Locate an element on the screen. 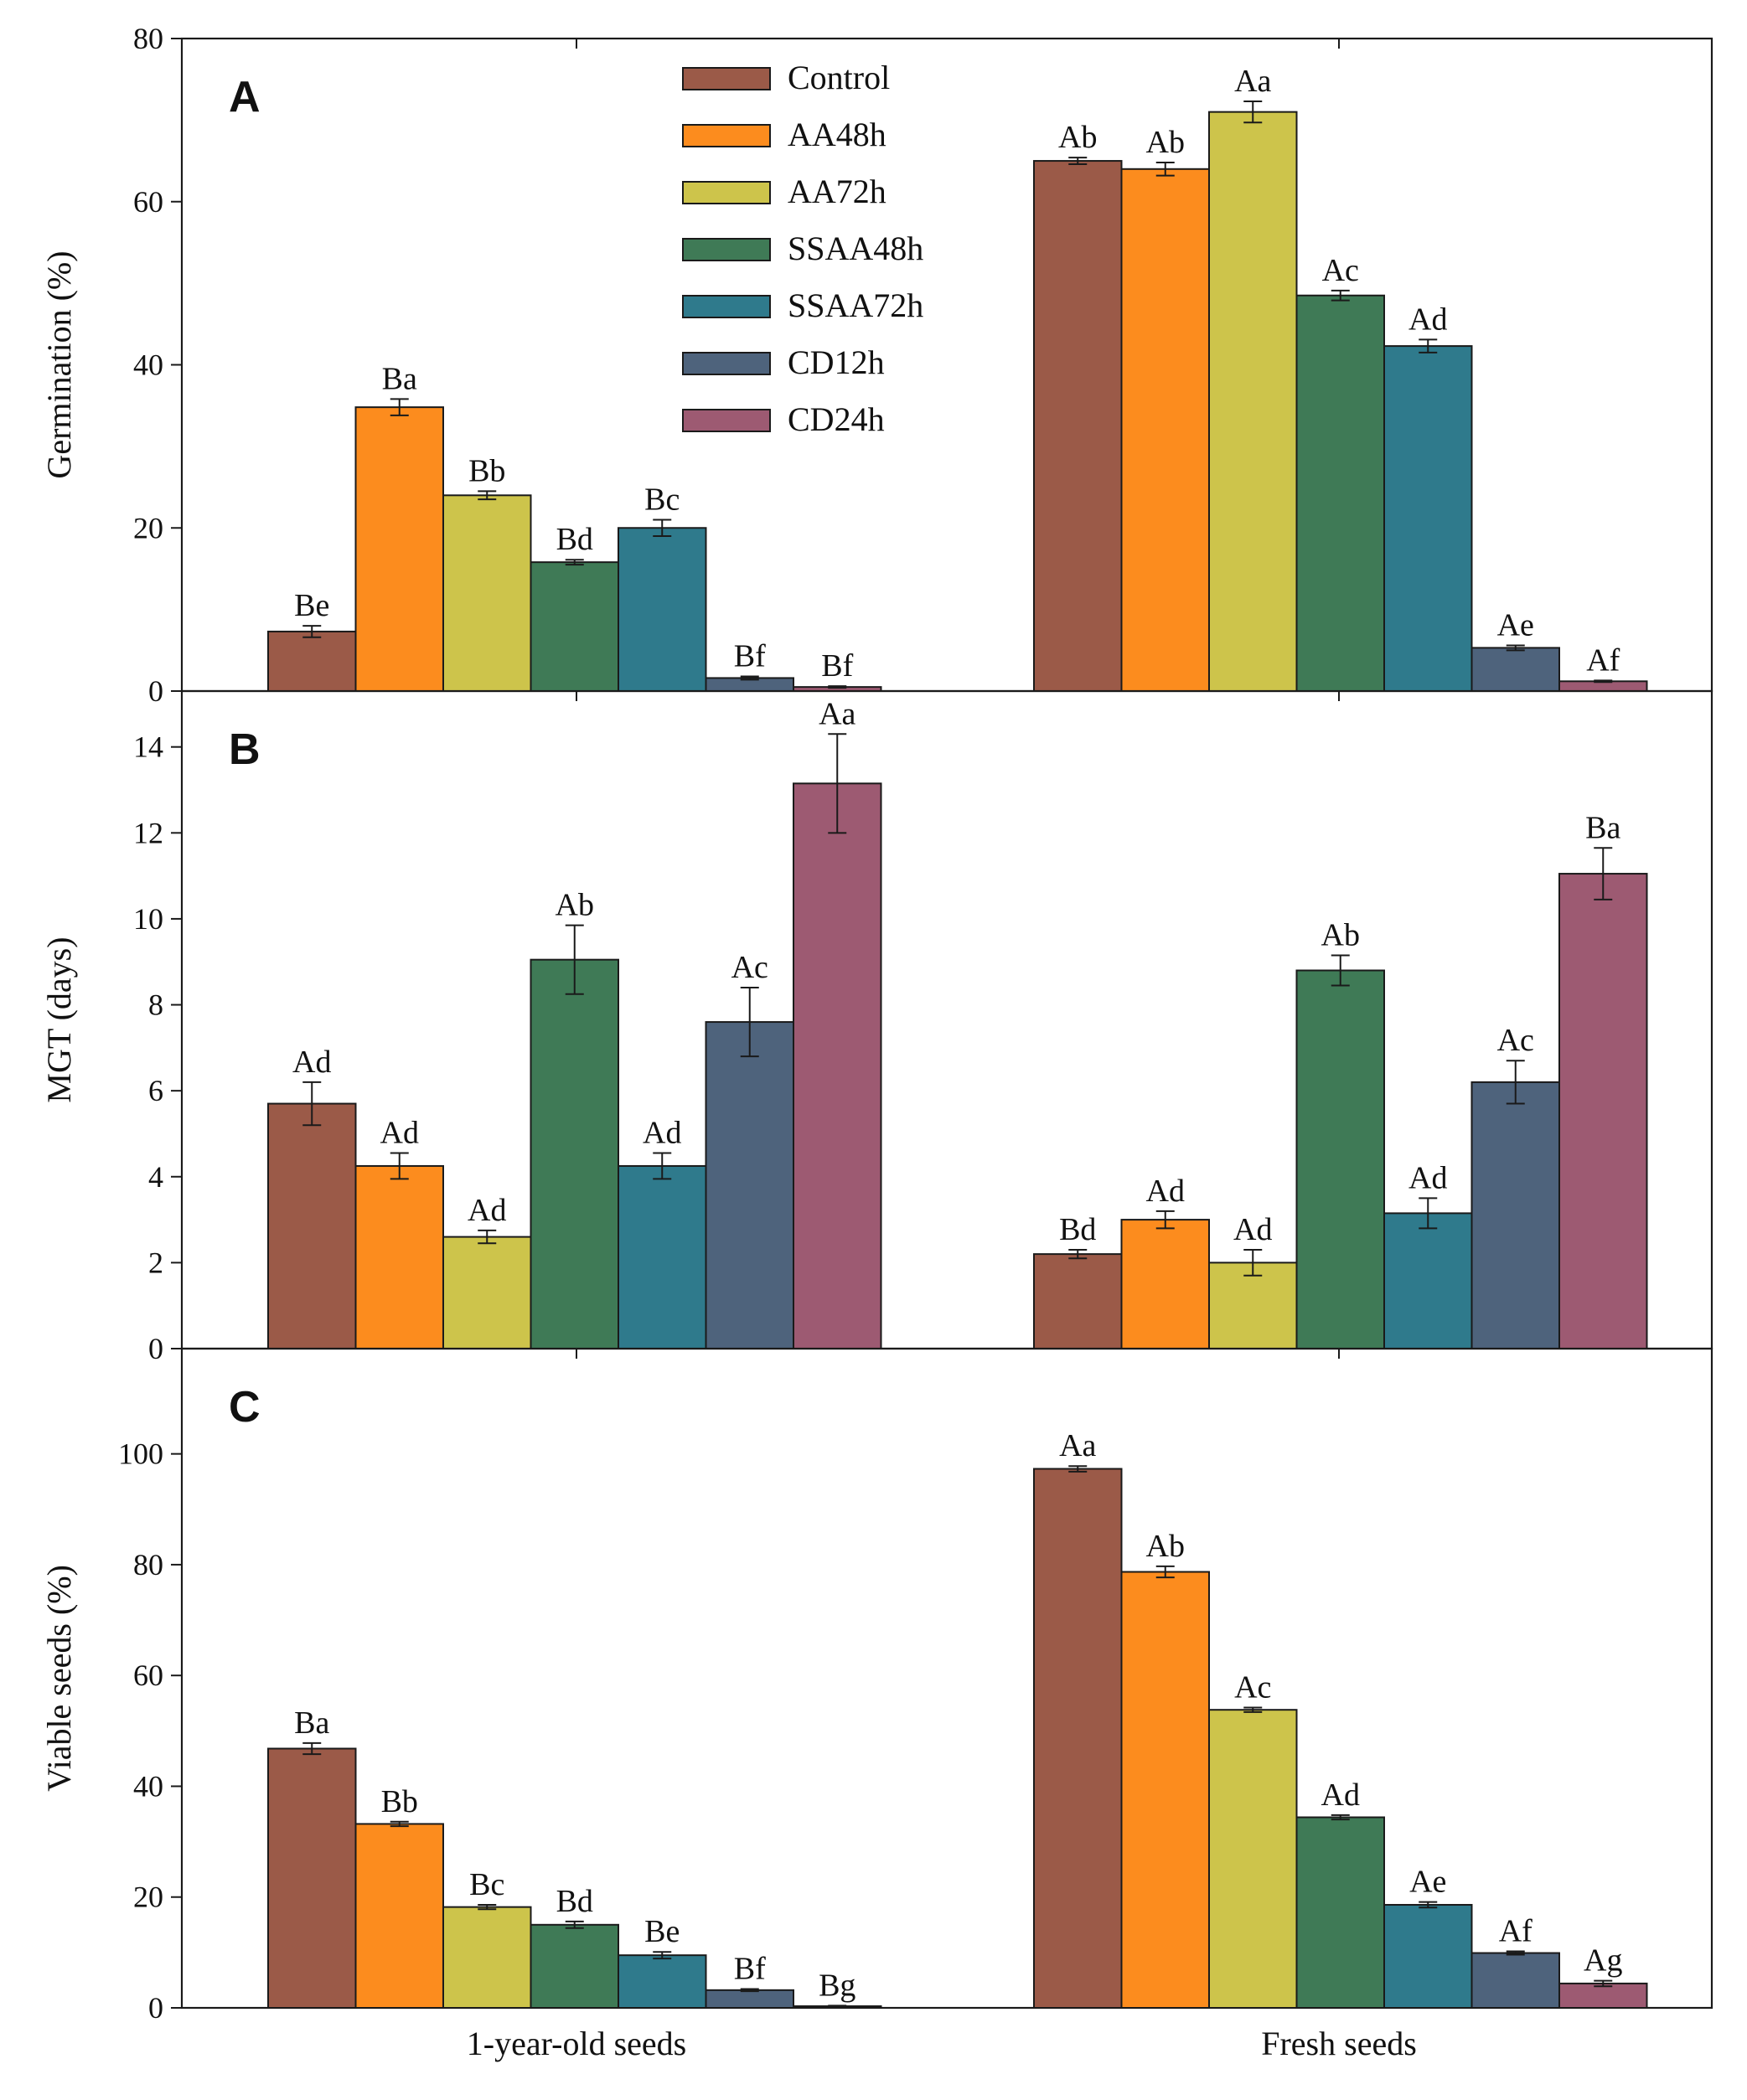  y-tick-label: 80 is located at coordinates (148, 1565).